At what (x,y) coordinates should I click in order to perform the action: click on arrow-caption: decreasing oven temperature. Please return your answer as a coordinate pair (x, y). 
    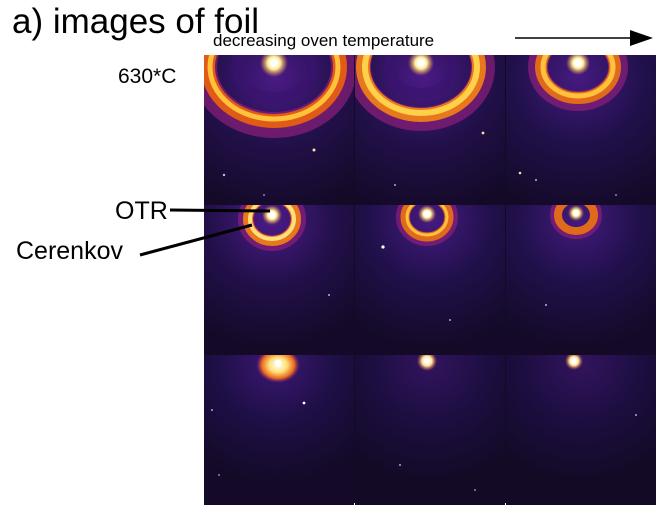
    Looking at the image, I should click on (324, 40).